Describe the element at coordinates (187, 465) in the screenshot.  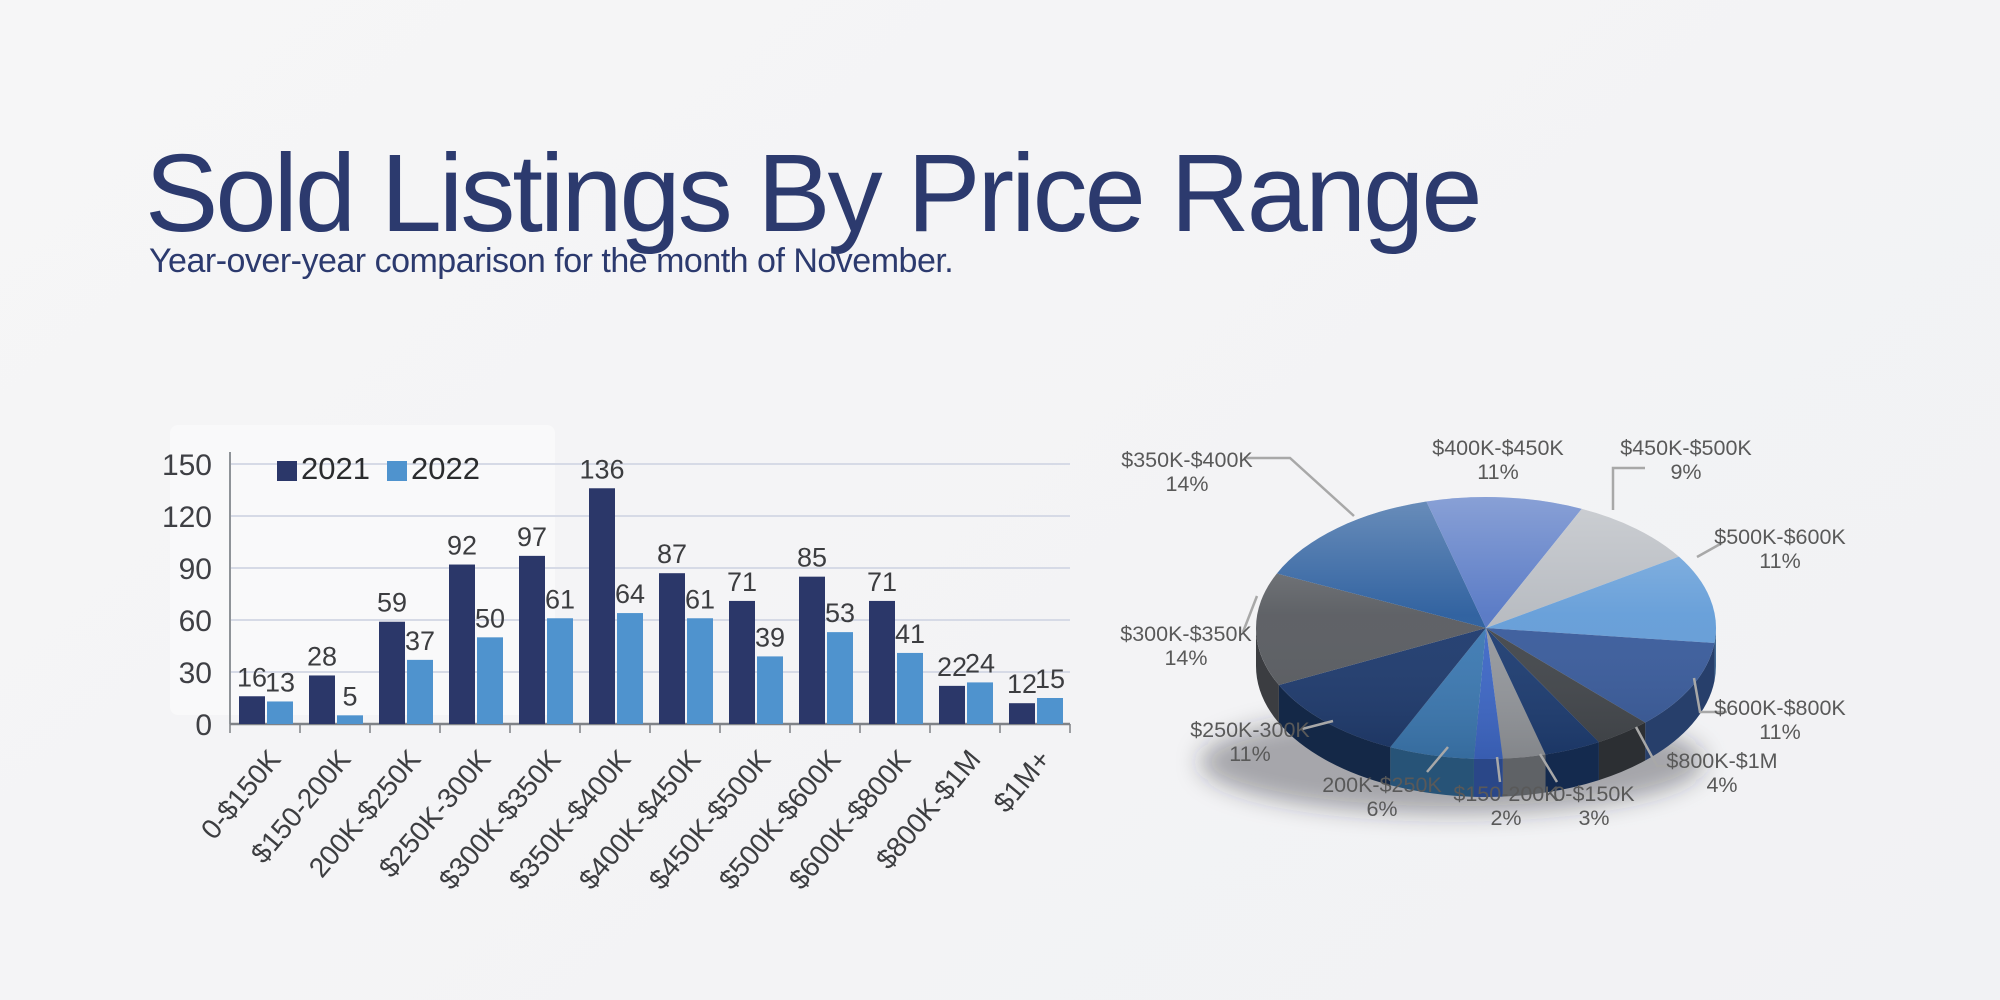
I see `y-axis-label: 150` at that location.